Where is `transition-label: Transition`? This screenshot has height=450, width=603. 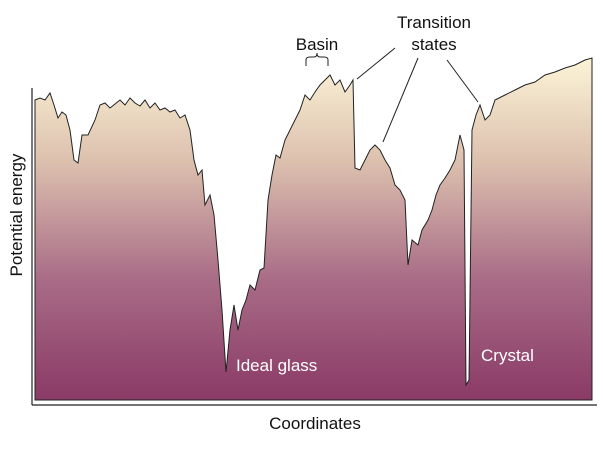 transition-label: Transition is located at coordinates (434, 22).